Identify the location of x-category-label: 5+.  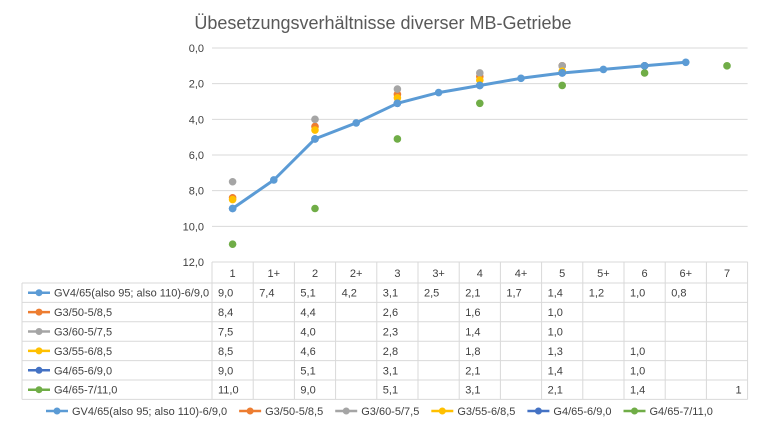
(603, 274).